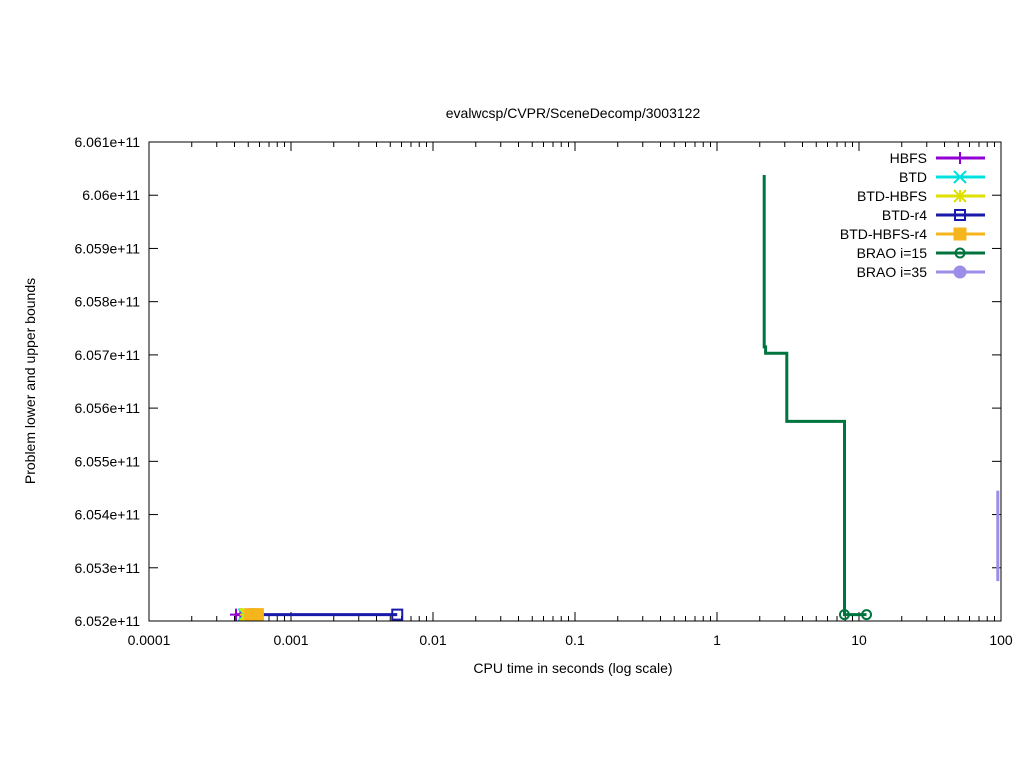  I want to click on legend-label: BRAO i=35, so click(892, 272).